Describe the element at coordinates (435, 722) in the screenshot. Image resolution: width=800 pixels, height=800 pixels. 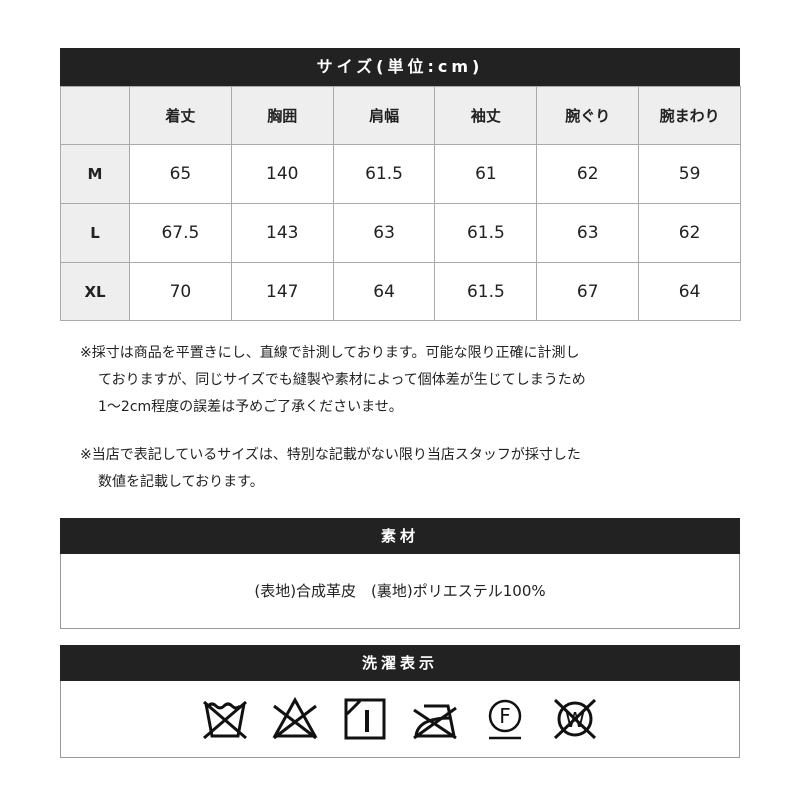
I see `no-iron-icon` at that location.